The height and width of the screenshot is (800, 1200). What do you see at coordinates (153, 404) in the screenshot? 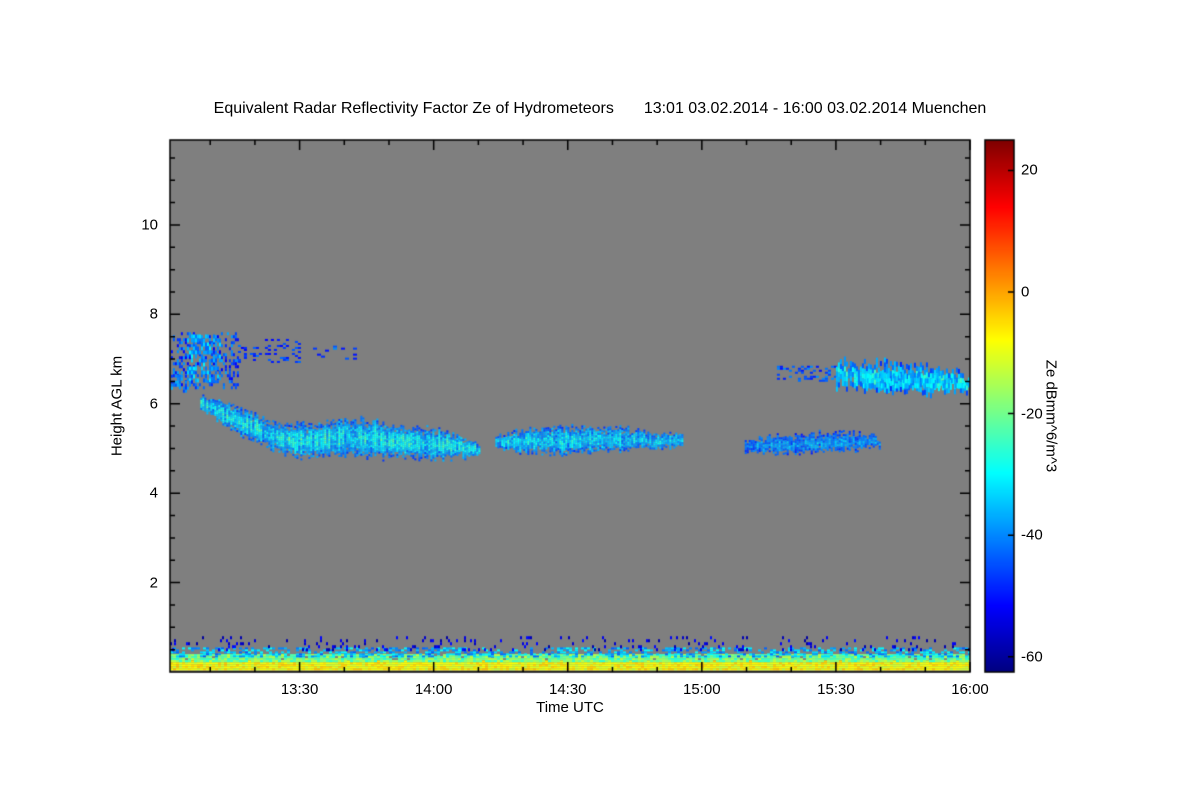
I see `y-tick-label: 6` at bounding box center [153, 404].